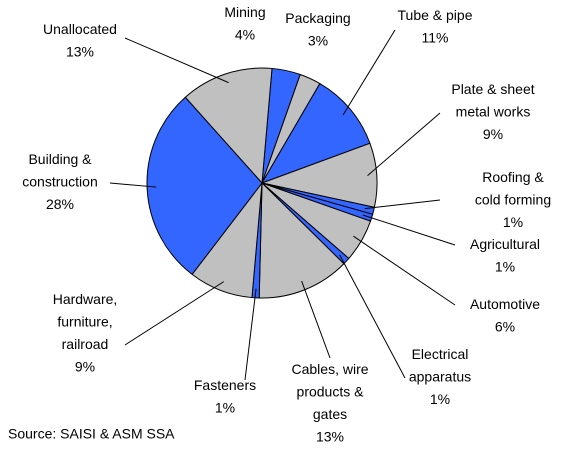 Image resolution: width=576 pixels, height=453 pixels. What do you see at coordinates (91, 434) in the screenshot?
I see `source-note: Source: SAISI & ASM SSA` at bounding box center [91, 434].